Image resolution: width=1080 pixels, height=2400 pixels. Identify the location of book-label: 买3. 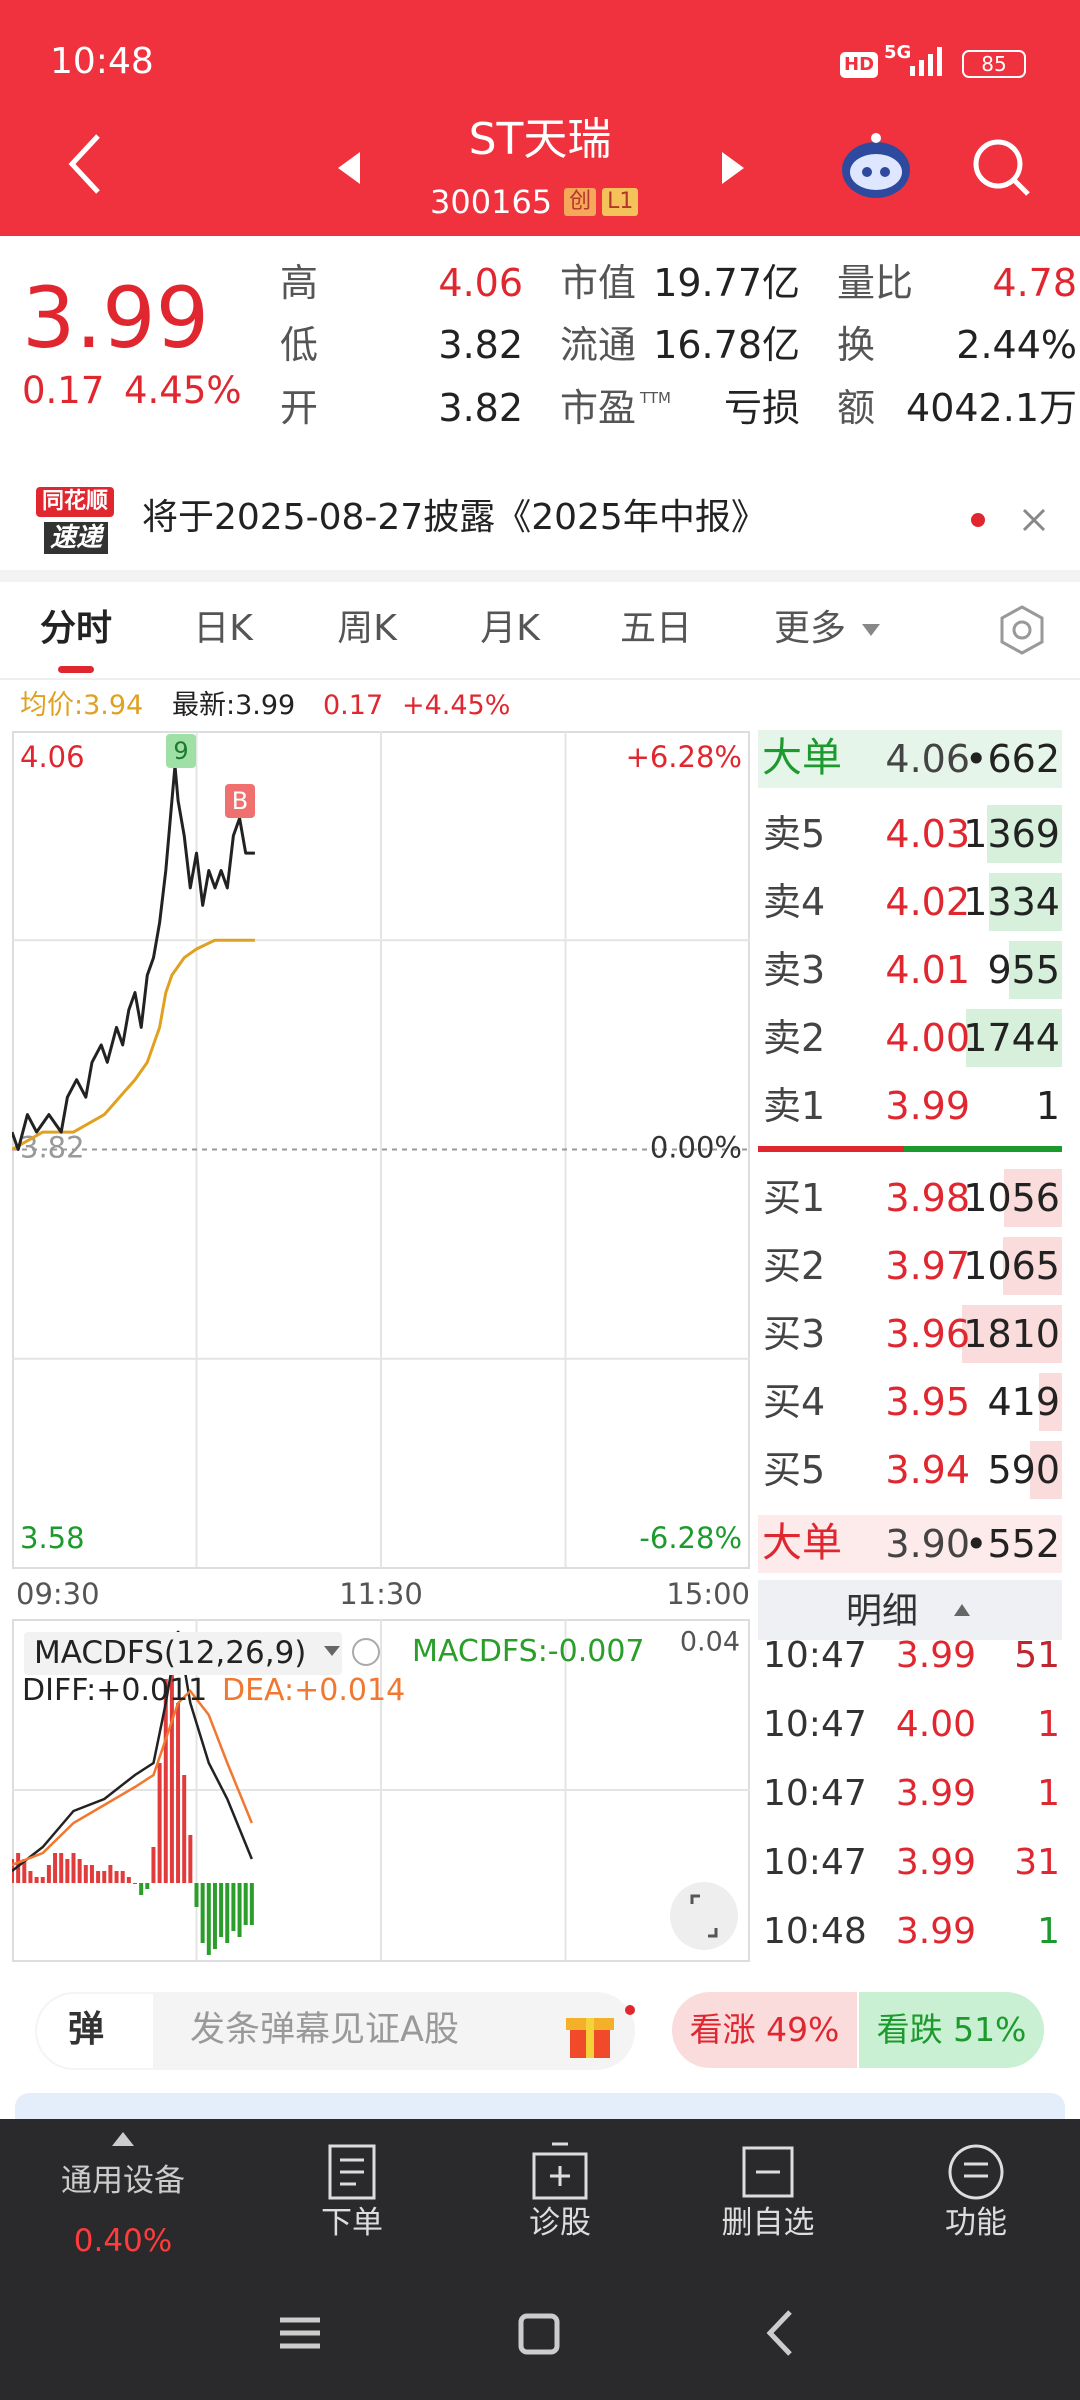
(794, 1334).